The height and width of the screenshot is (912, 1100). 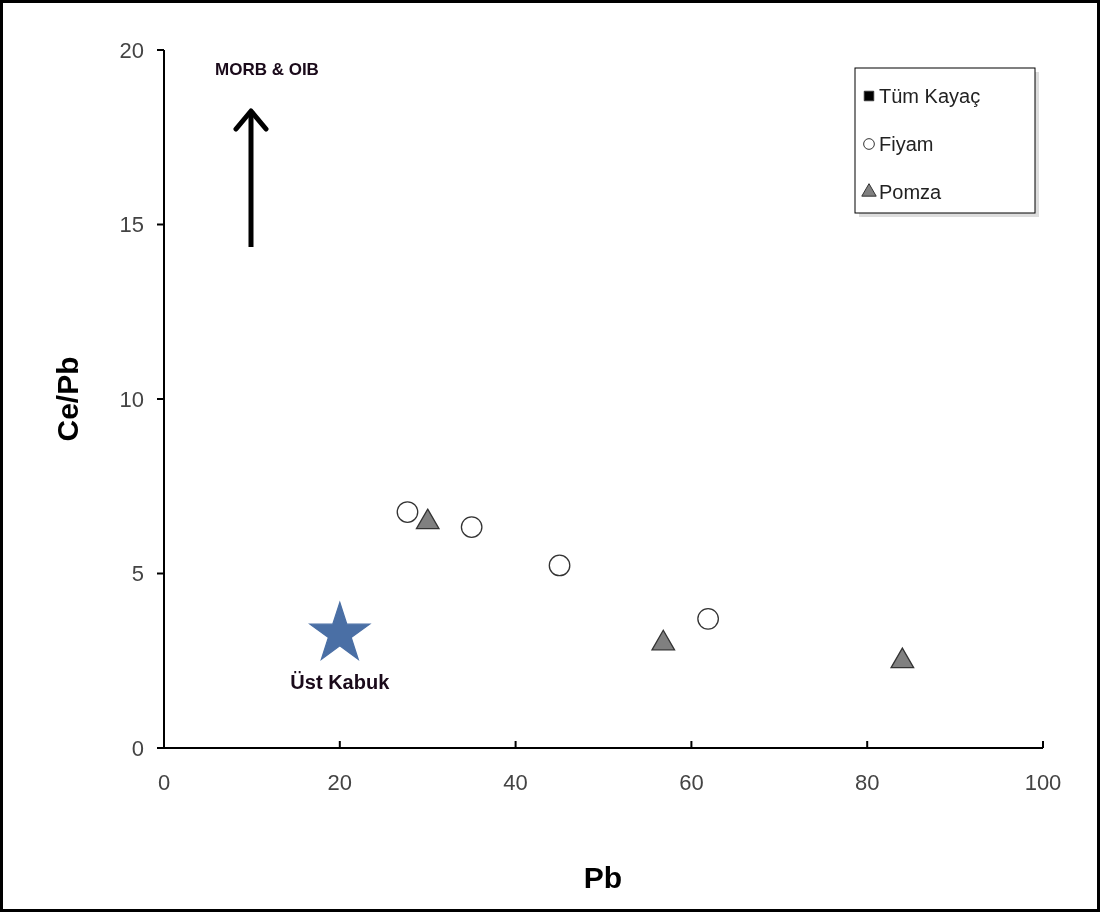 What do you see at coordinates (131, 399) in the screenshot?
I see `y-tick-label: 10` at bounding box center [131, 399].